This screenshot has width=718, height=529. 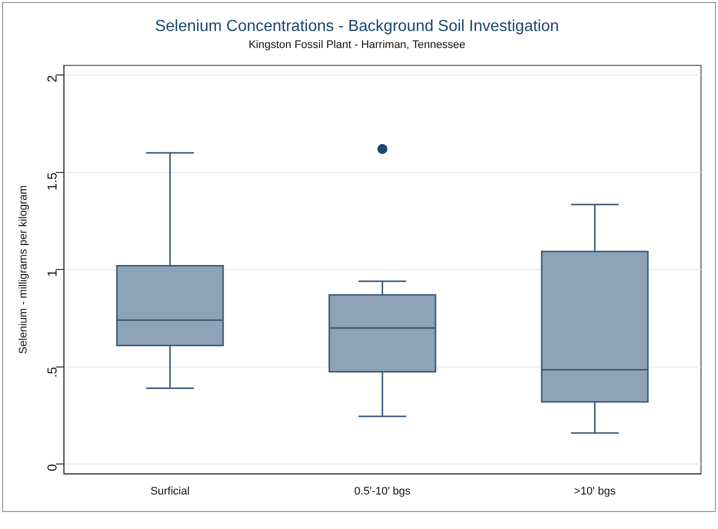 What do you see at coordinates (382, 491) in the screenshot?
I see `x-tick-label: 0.5'-10' bgs` at bounding box center [382, 491].